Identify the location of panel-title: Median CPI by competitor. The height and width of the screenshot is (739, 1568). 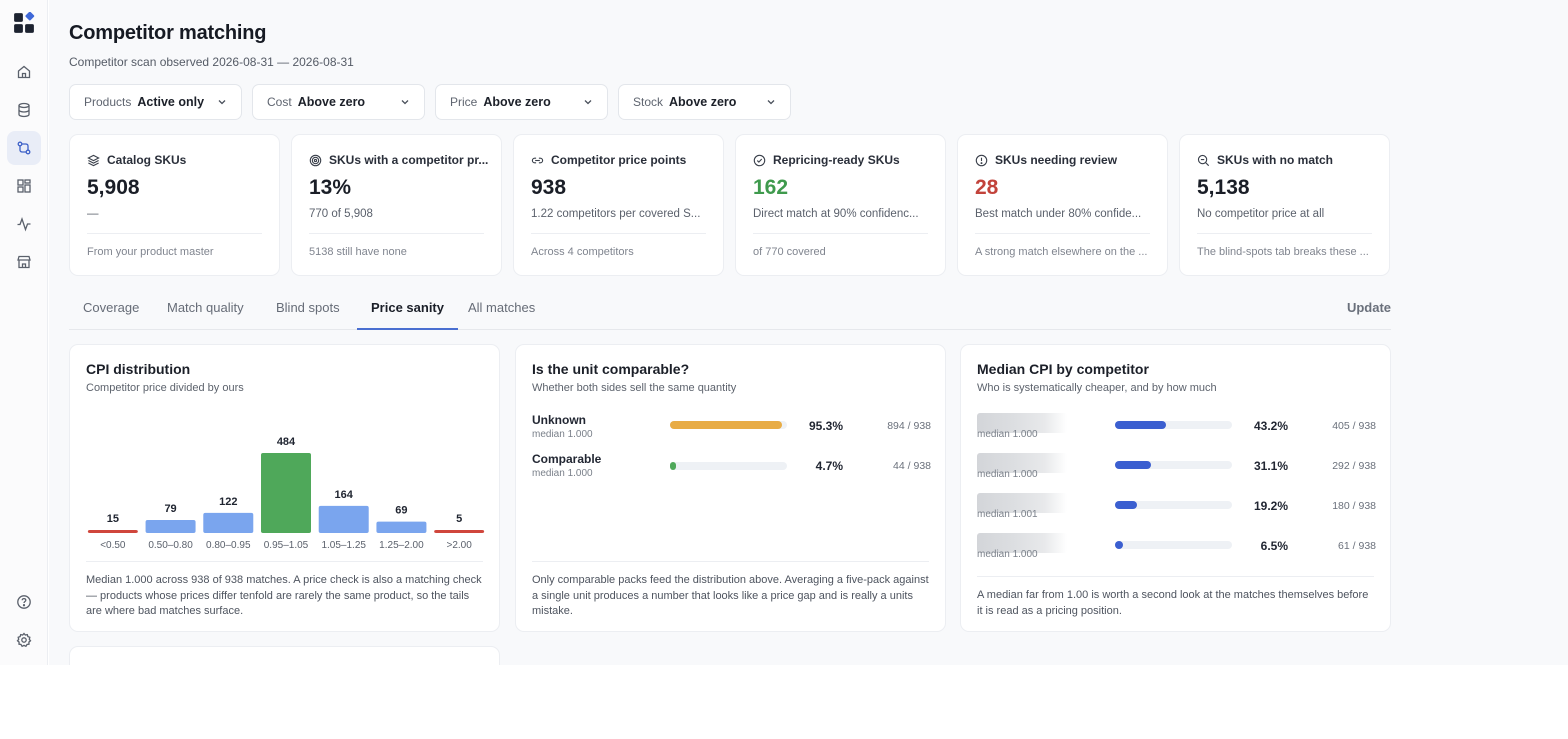
(1063, 369).